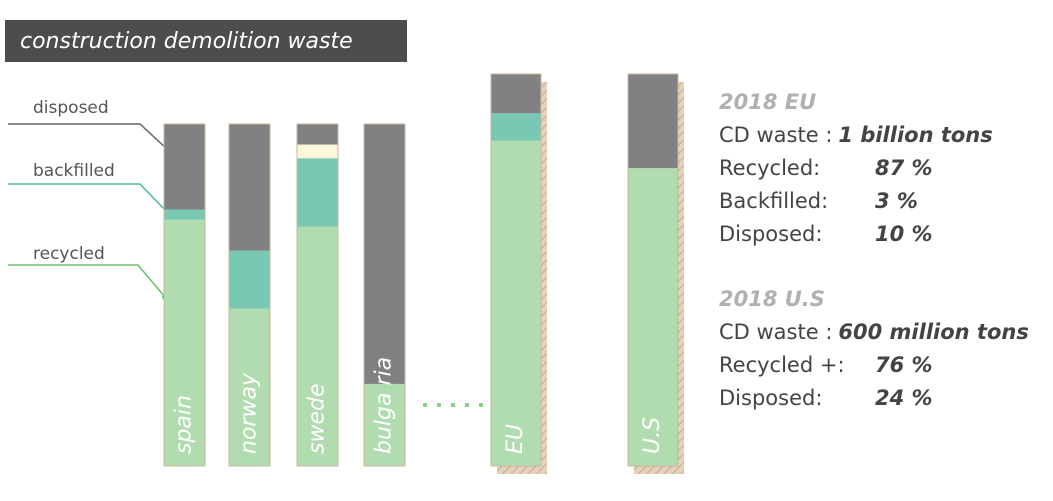 Image resolution: width=1053 pixels, height=501 pixels. I want to click on bar-label: bulga ria, so click(384, 405).